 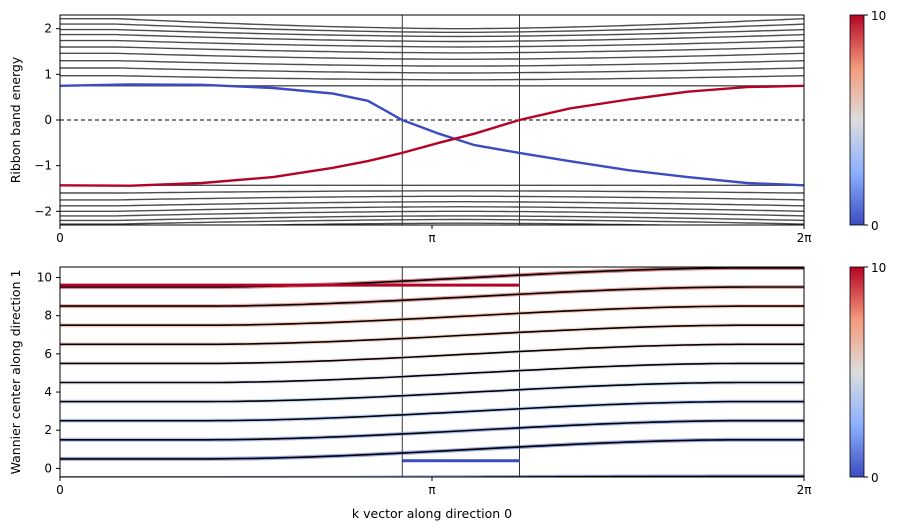 What do you see at coordinates (857, 372) in the screenshot?
I see `bottom-colorbar-gradient` at bounding box center [857, 372].